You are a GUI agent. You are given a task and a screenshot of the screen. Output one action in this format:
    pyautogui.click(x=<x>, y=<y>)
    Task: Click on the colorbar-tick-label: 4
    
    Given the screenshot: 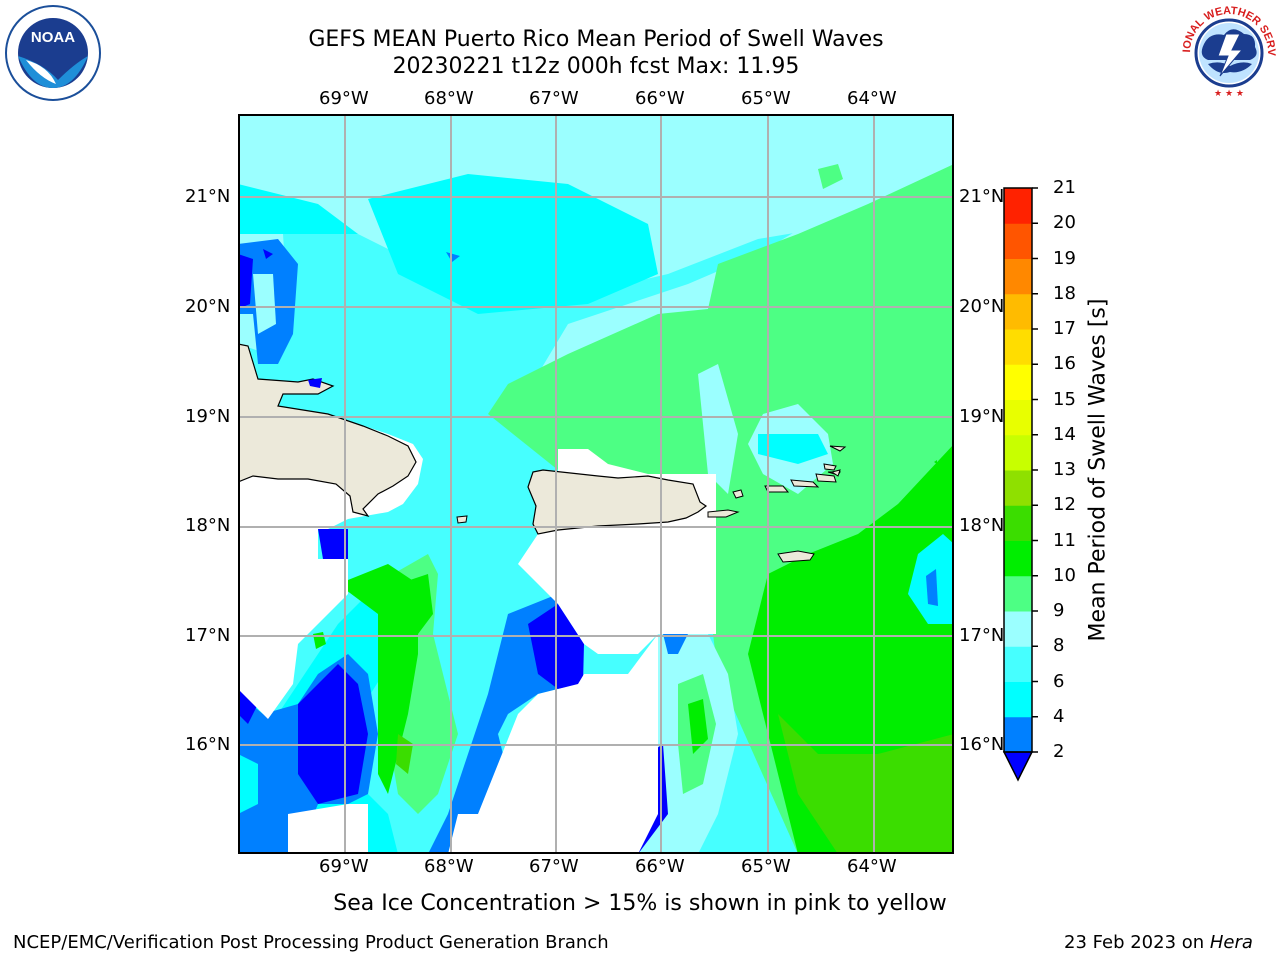 What is the action you would take?
    pyautogui.click(x=1059, y=716)
    